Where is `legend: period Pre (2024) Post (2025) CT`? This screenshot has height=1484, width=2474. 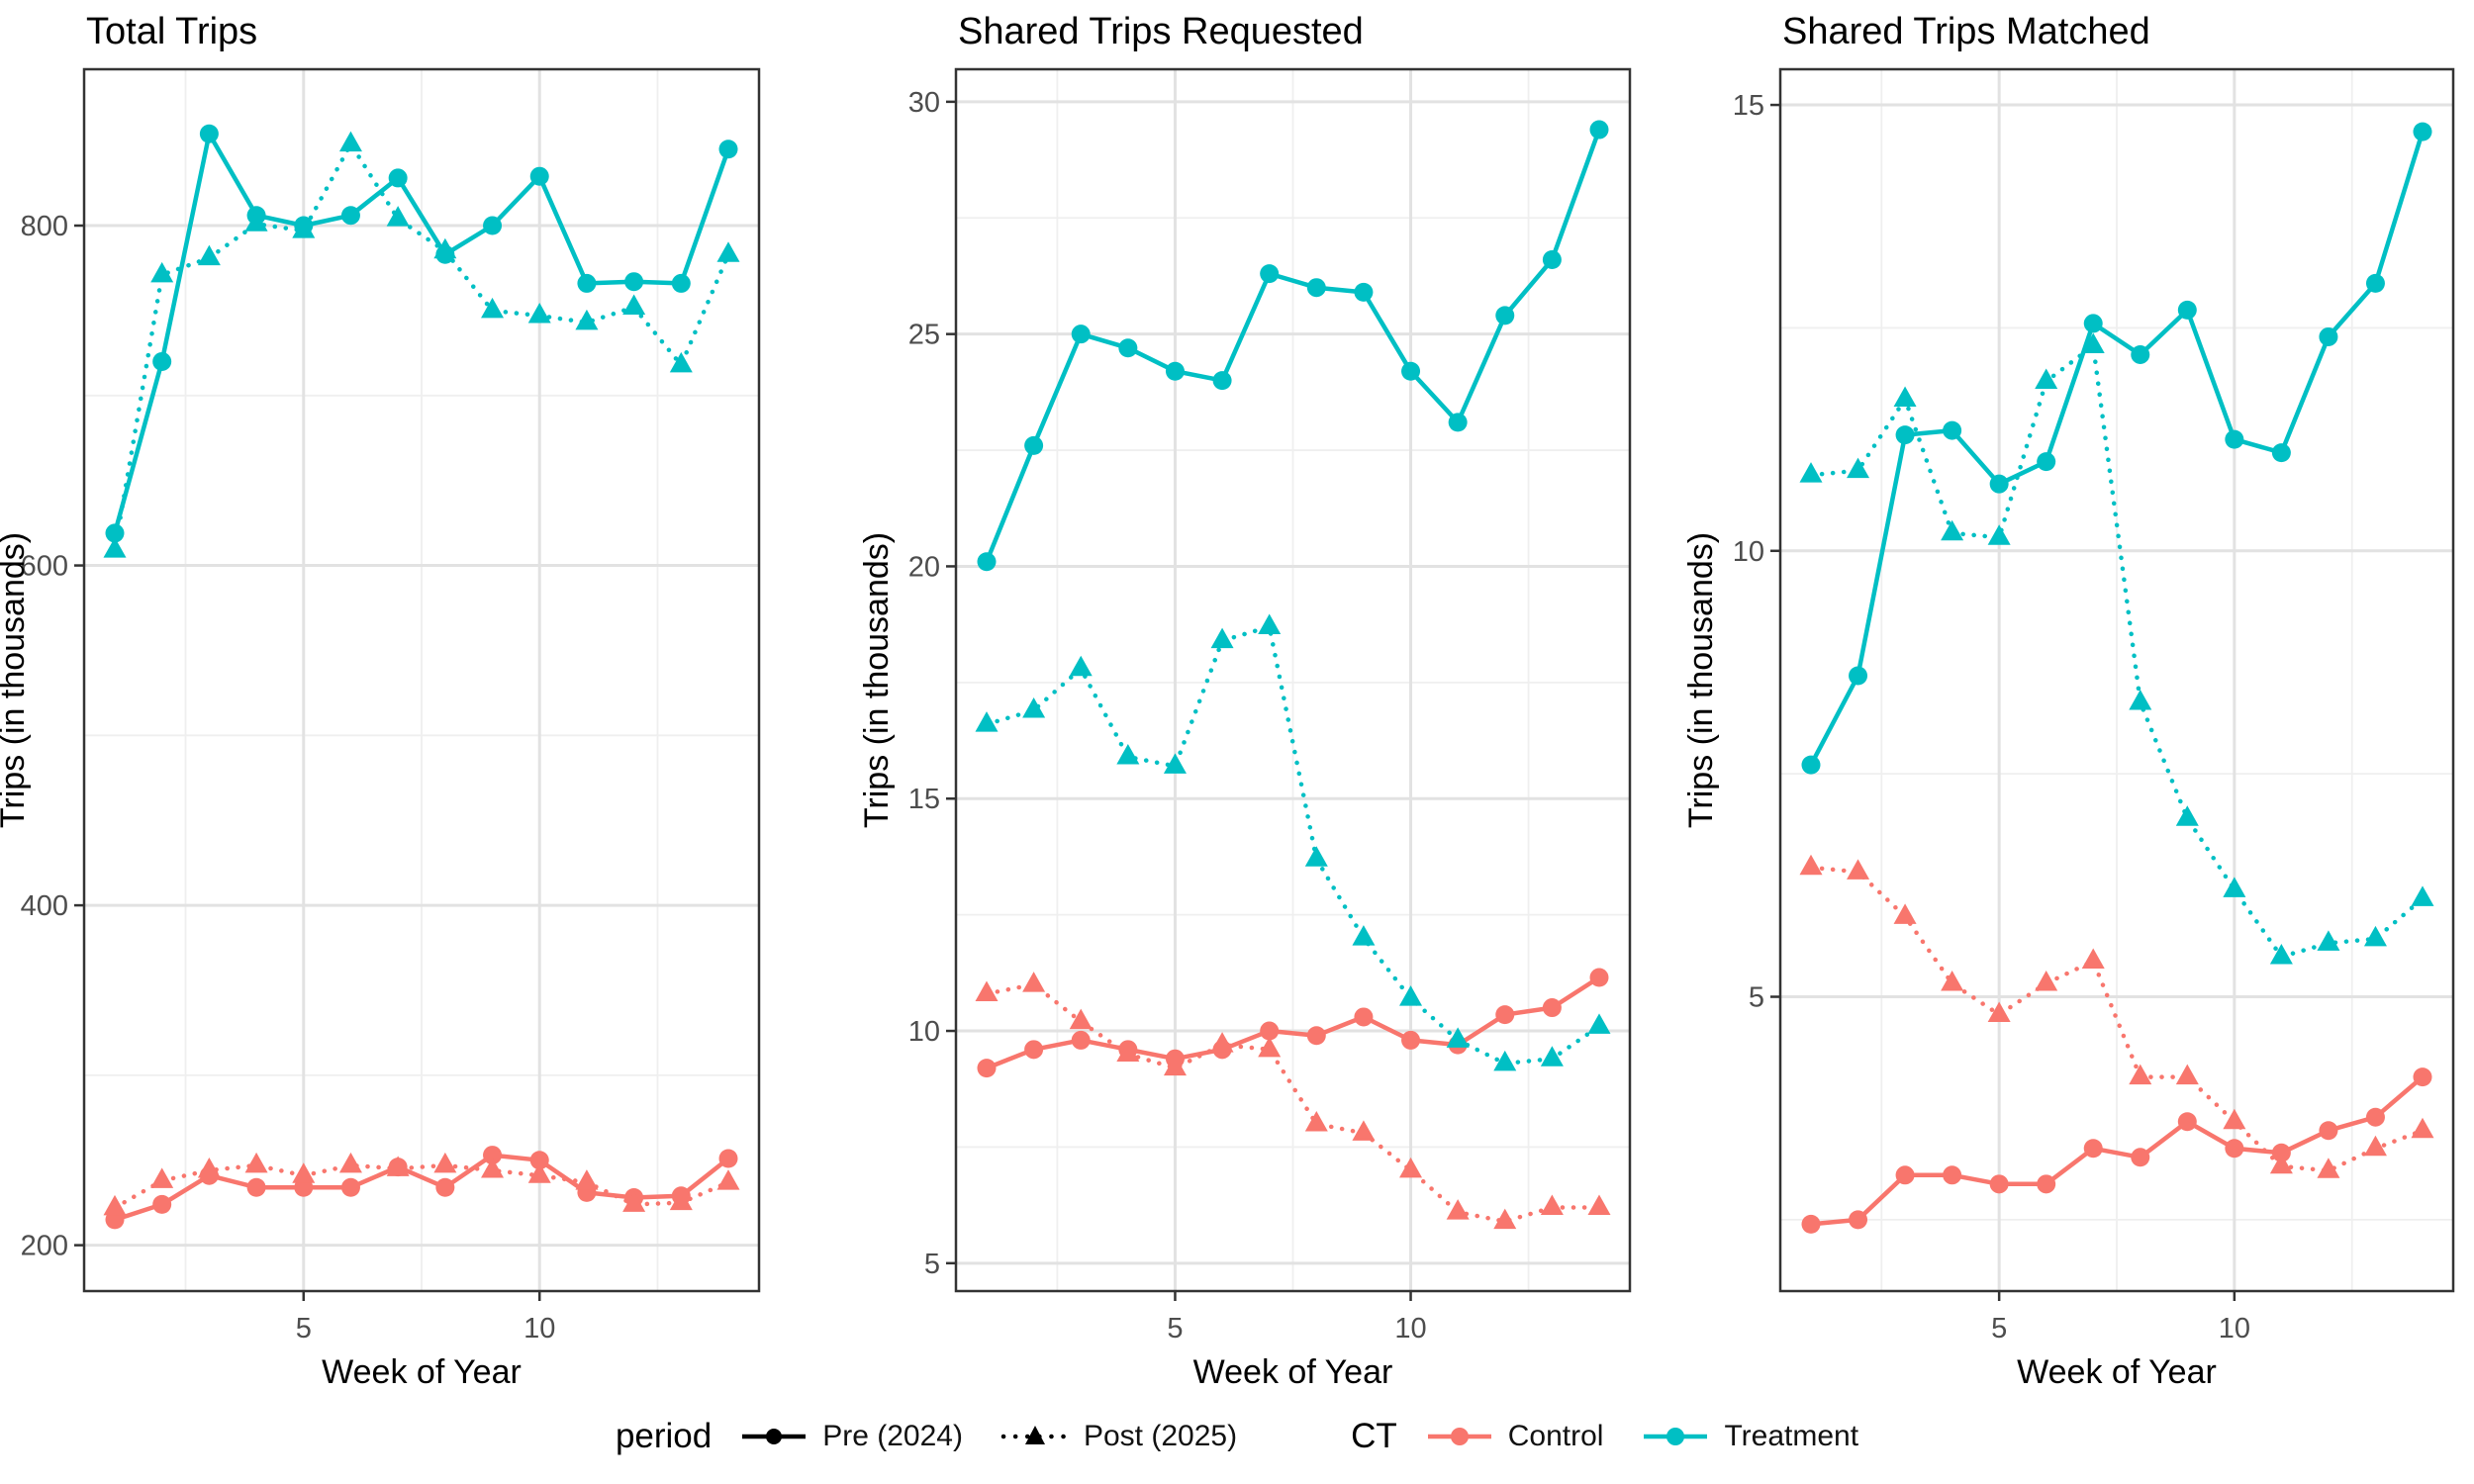
legend: period Pre (2024) Post (2025) CT is located at coordinates (1237, 1436).